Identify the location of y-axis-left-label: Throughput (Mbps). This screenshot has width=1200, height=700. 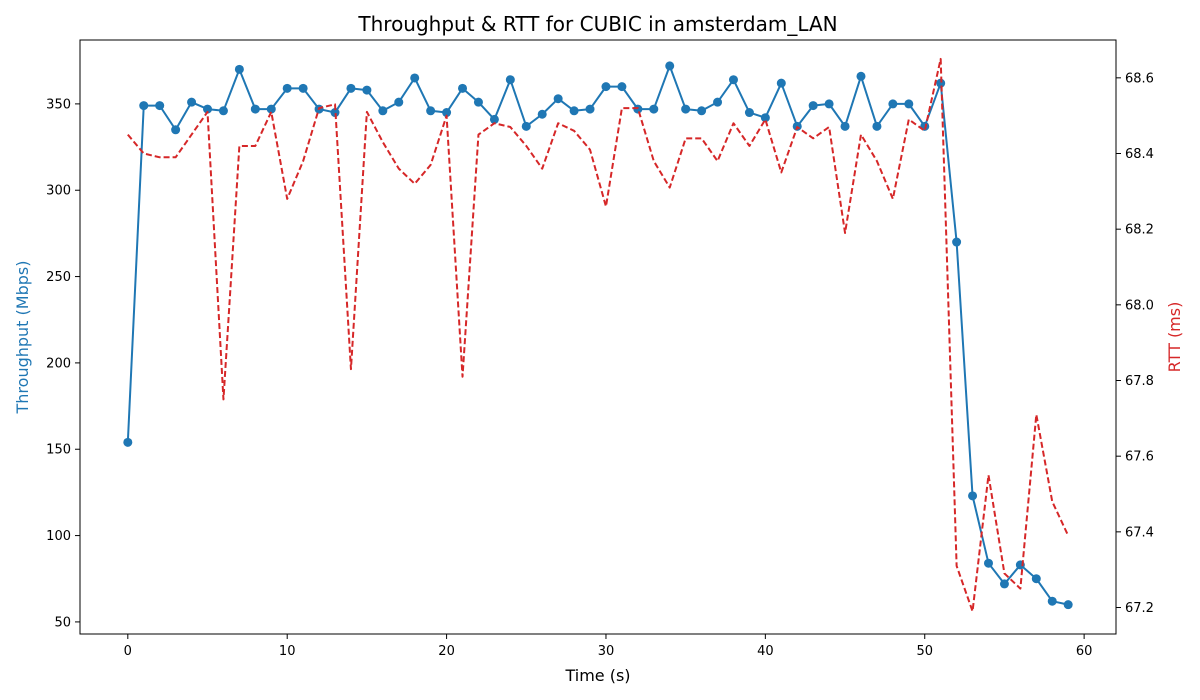
(22, 338).